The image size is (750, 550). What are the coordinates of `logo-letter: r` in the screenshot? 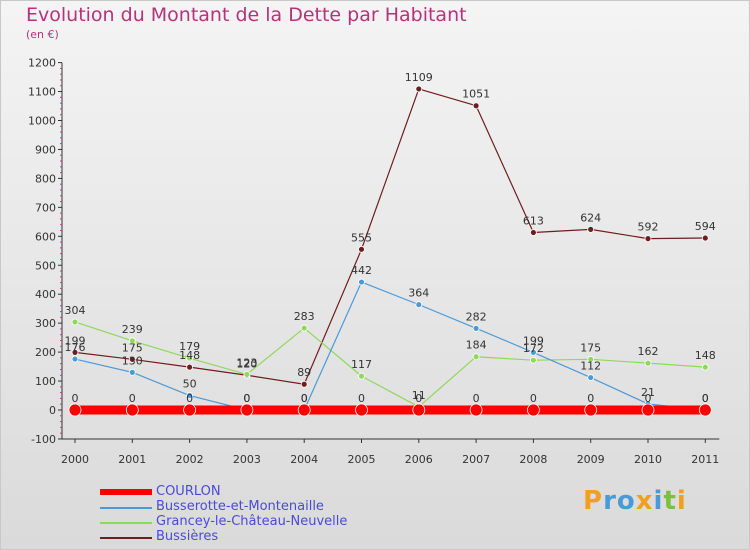 It's located at (610, 501).